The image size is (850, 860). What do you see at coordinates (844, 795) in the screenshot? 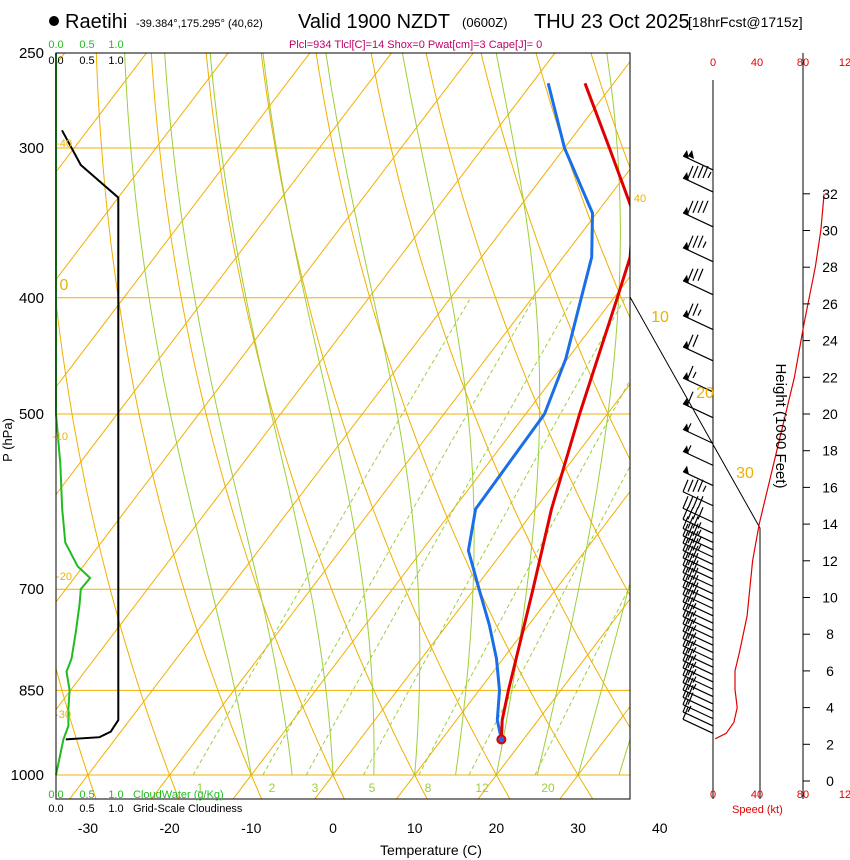
I see `speed-bottom-tick: 12` at bounding box center [844, 795].